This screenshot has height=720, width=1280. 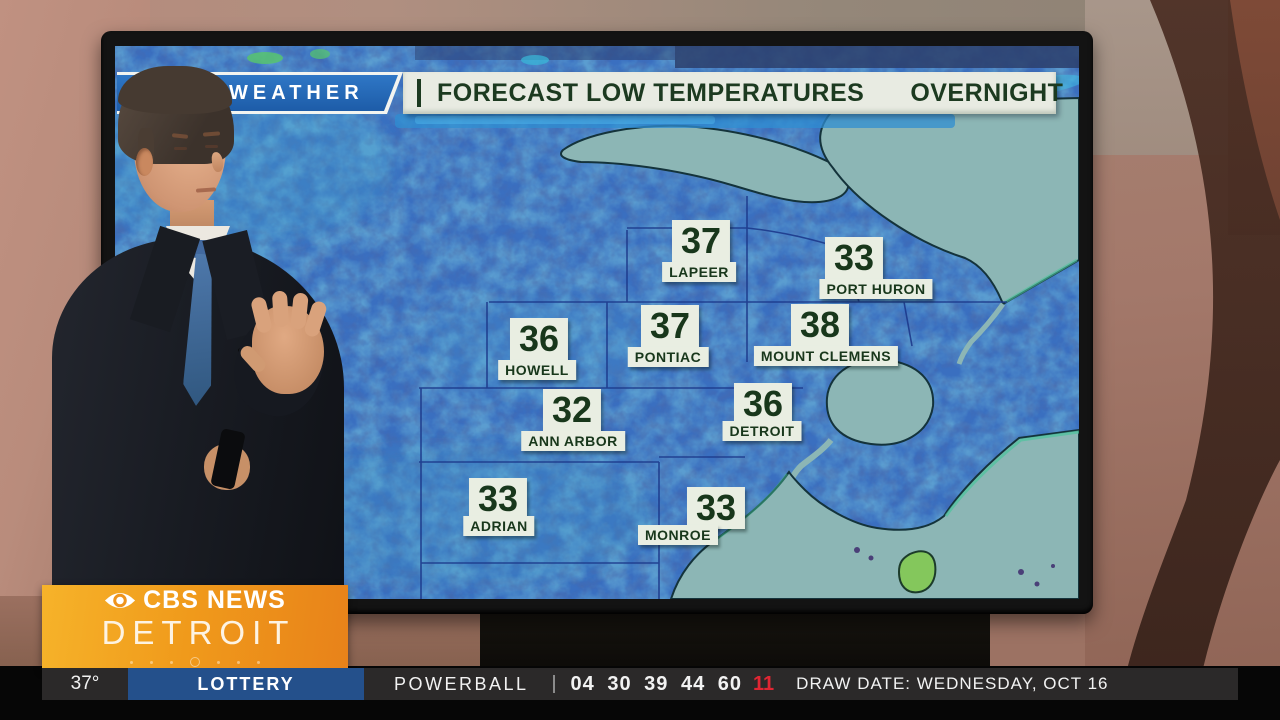 I want to click on current-temperature: 37°, so click(x=85, y=683).